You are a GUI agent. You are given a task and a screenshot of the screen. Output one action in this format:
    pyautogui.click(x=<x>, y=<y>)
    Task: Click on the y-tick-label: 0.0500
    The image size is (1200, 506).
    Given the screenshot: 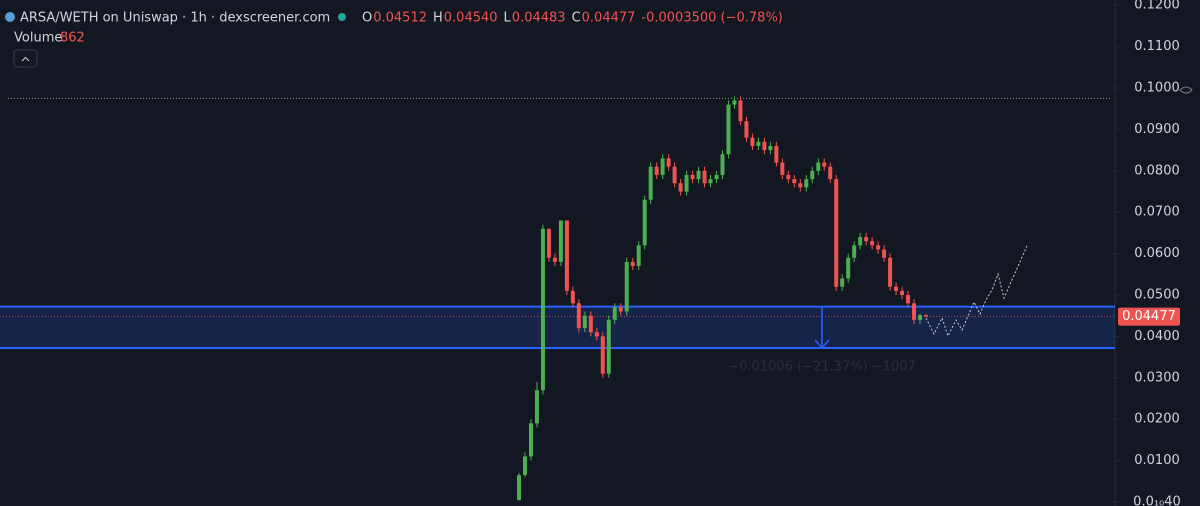 What is the action you would take?
    pyautogui.click(x=1157, y=294)
    